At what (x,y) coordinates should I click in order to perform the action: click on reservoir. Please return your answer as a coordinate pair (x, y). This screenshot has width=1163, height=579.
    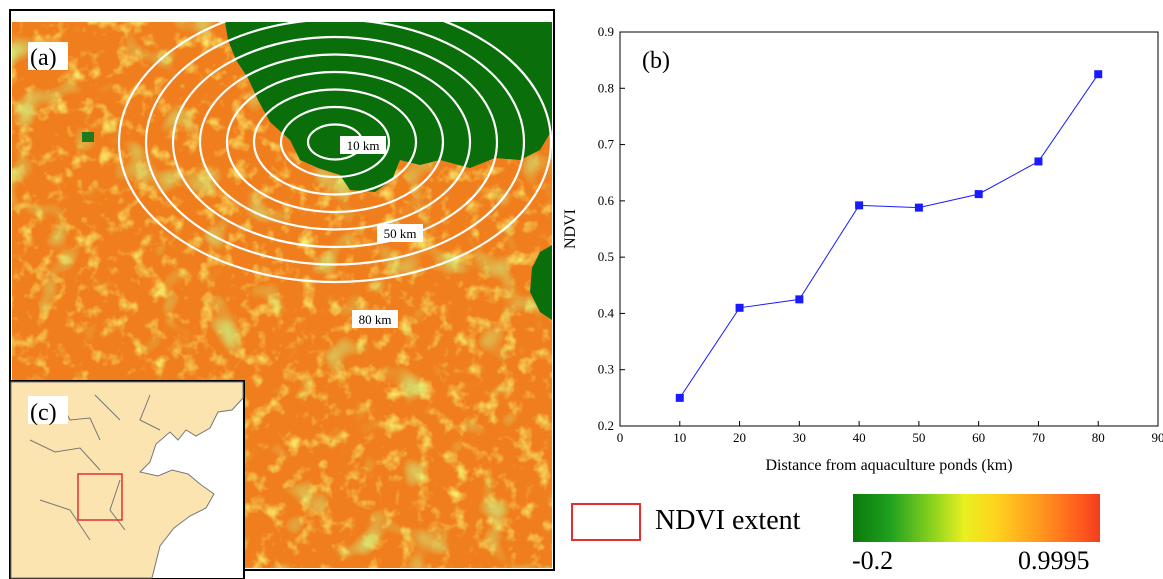
    Looking at the image, I should click on (88, 137).